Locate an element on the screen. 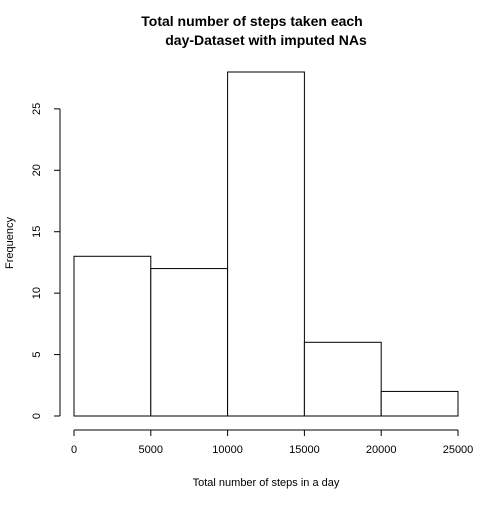 The width and height of the screenshot is (504, 509). y-tick-label-0: 0 is located at coordinates (37, 416).